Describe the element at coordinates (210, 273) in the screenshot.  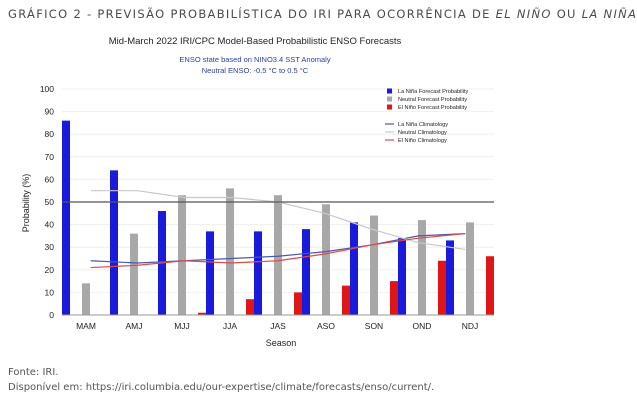
I see `bar-la-nina-forecast-probability-jja` at that location.